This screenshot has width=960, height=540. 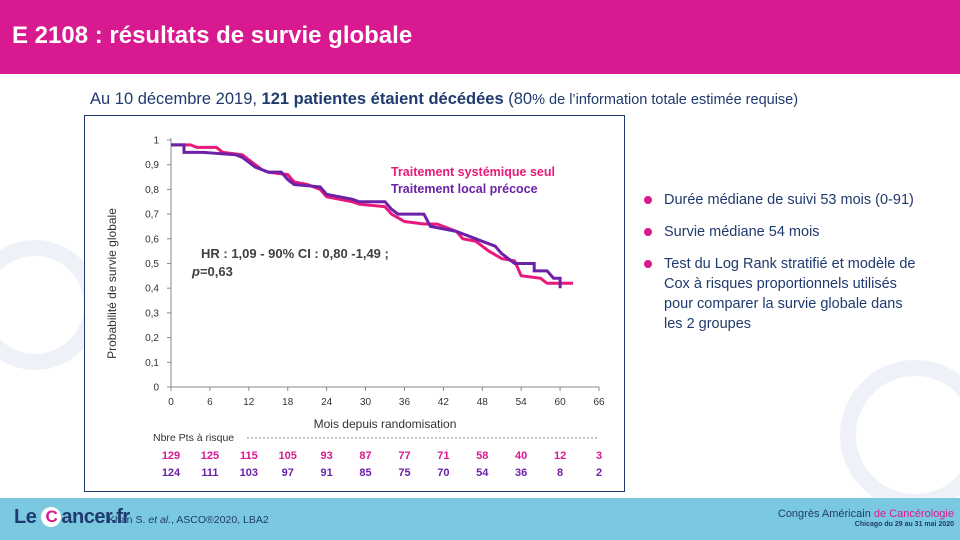 I want to click on y-tick-label: 0,3, so click(x=152, y=313).